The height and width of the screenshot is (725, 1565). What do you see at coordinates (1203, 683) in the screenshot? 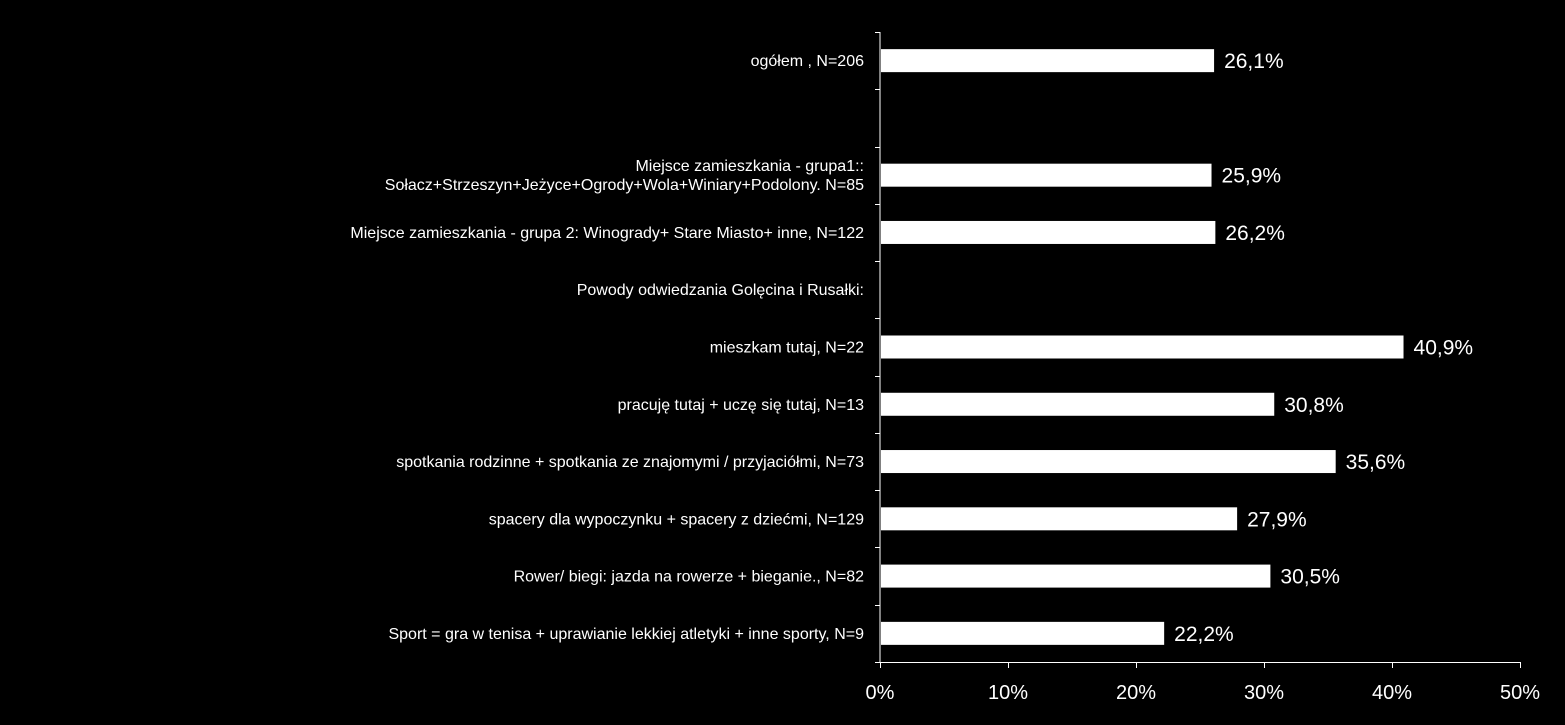
I see `x-axis: 0% 10% 20% 30% 40% 50%` at bounding box center [1203, 683].